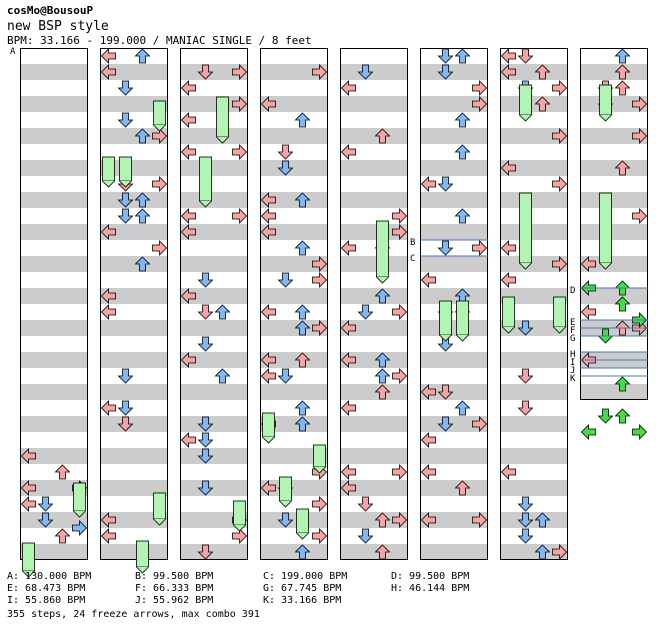 The width and height of the screenshot is (672, 644). Describe the element at coordinates (572, 363) in the screenshot. I see `bpm-marker-i: I` at that location.